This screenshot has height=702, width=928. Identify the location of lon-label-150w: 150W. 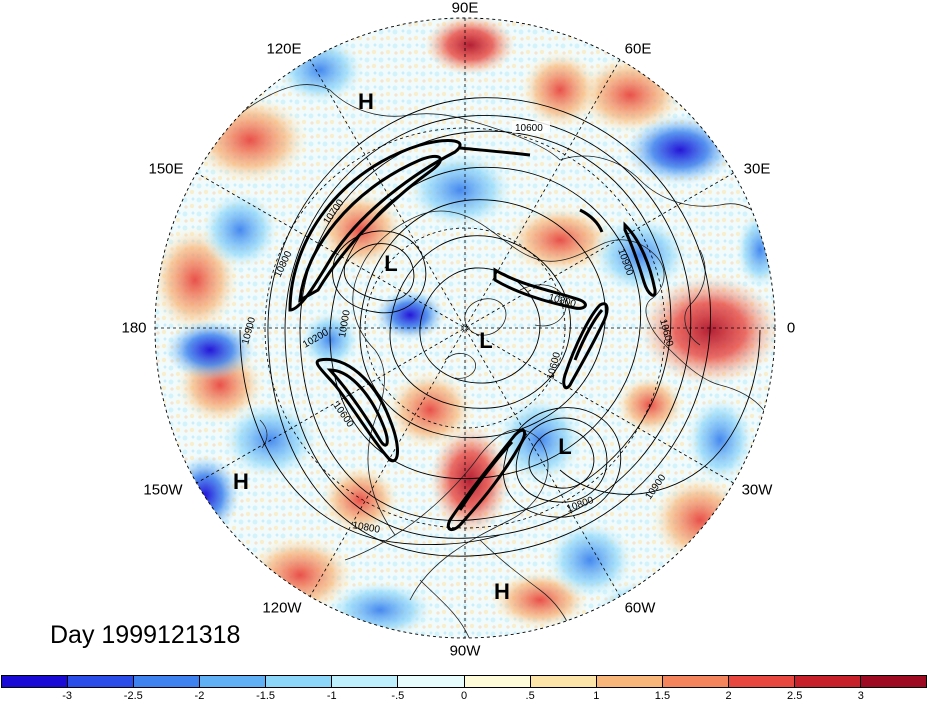
(163, 490).